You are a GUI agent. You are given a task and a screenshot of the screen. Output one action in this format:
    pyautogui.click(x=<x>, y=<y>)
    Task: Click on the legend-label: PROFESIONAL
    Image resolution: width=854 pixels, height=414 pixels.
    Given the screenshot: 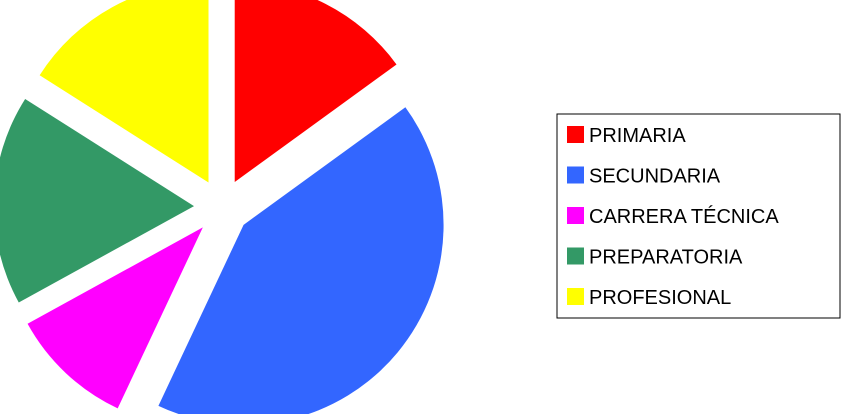 What is the action you would take?
    pyautogui.click(x=660, y=298)
    